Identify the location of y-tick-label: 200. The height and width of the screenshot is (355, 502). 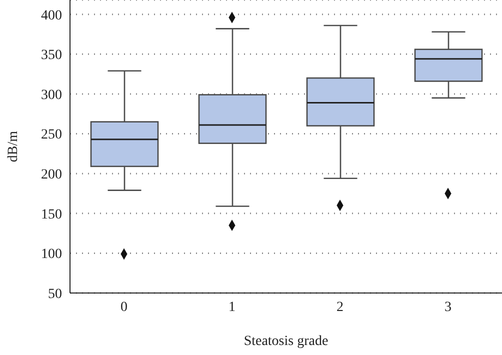
(51, 175).